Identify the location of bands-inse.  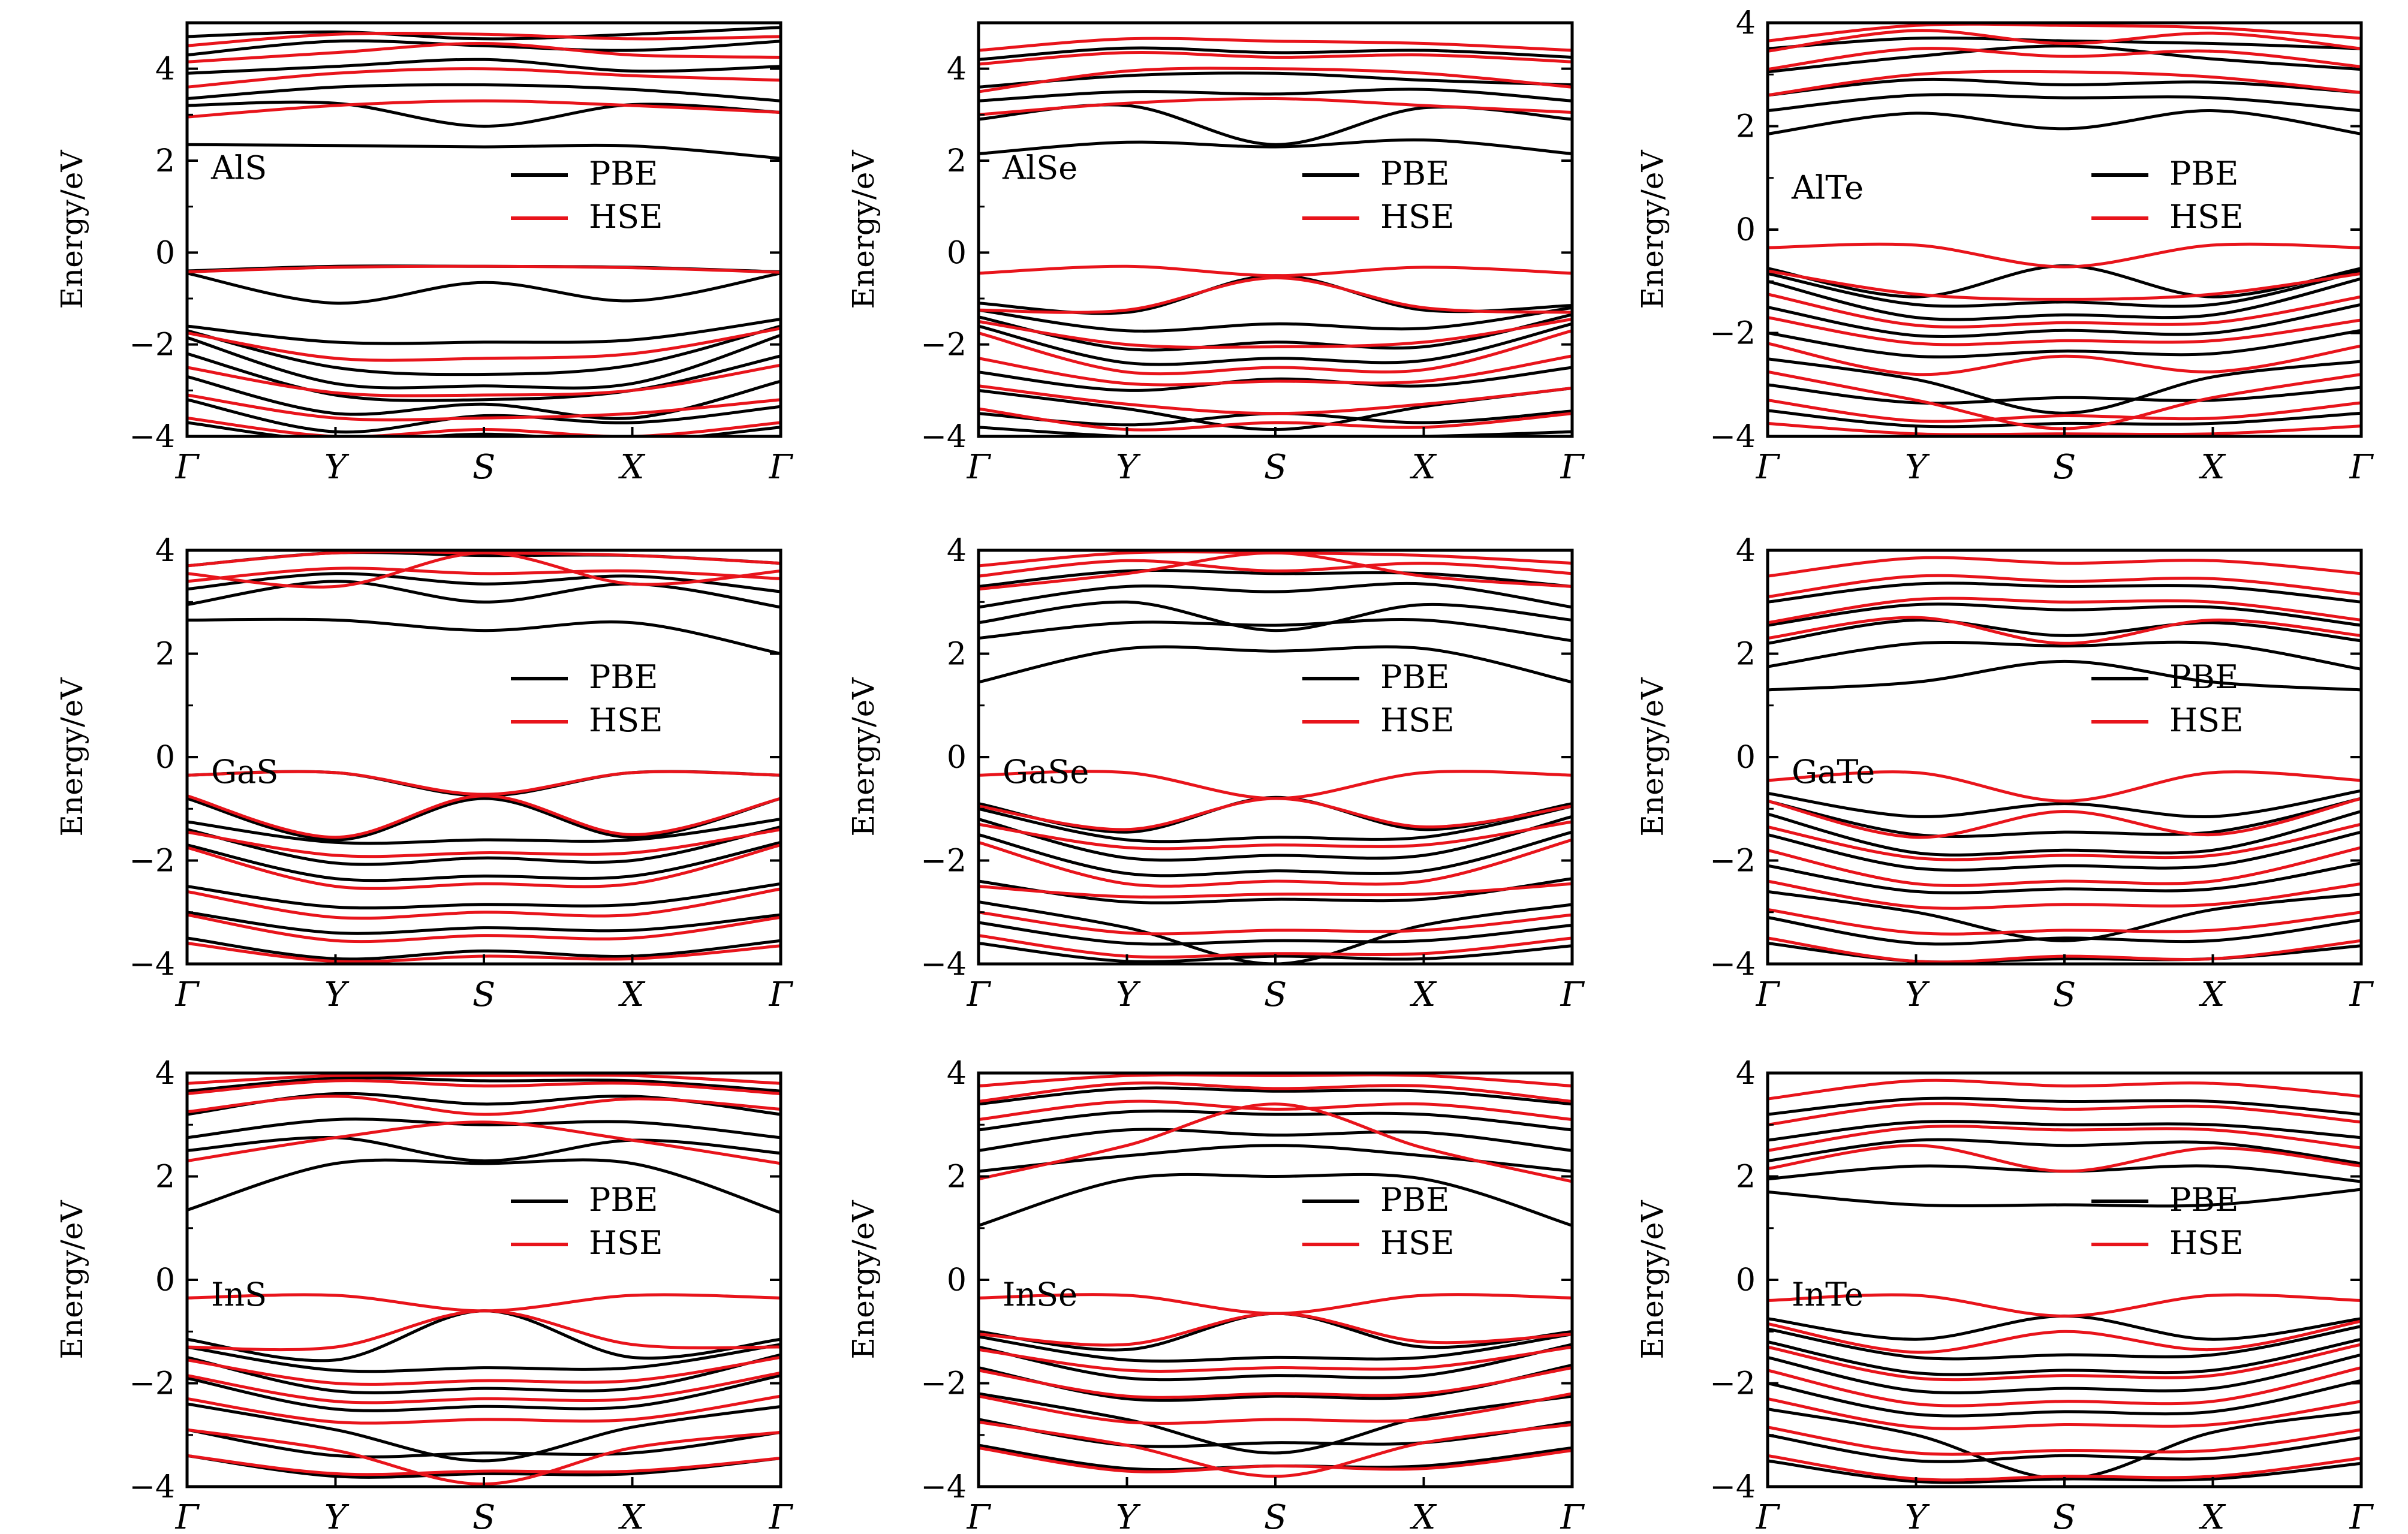
(1275, 1275).